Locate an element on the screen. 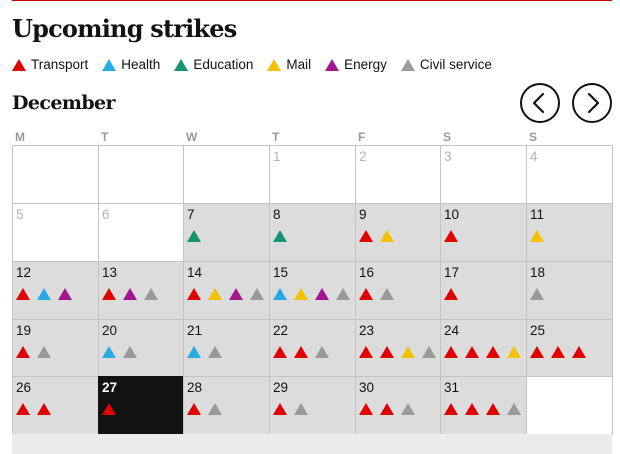  calendar-day-20: 20 is located at coordinates (141, 348).